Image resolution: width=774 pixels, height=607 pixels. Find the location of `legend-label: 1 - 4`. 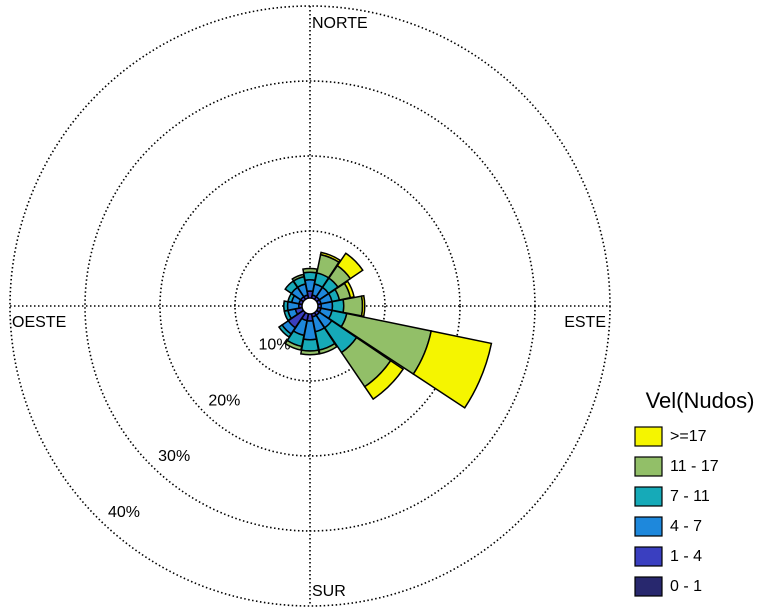

legend-label: 1 - 4 is located at coordinates (686, 556).